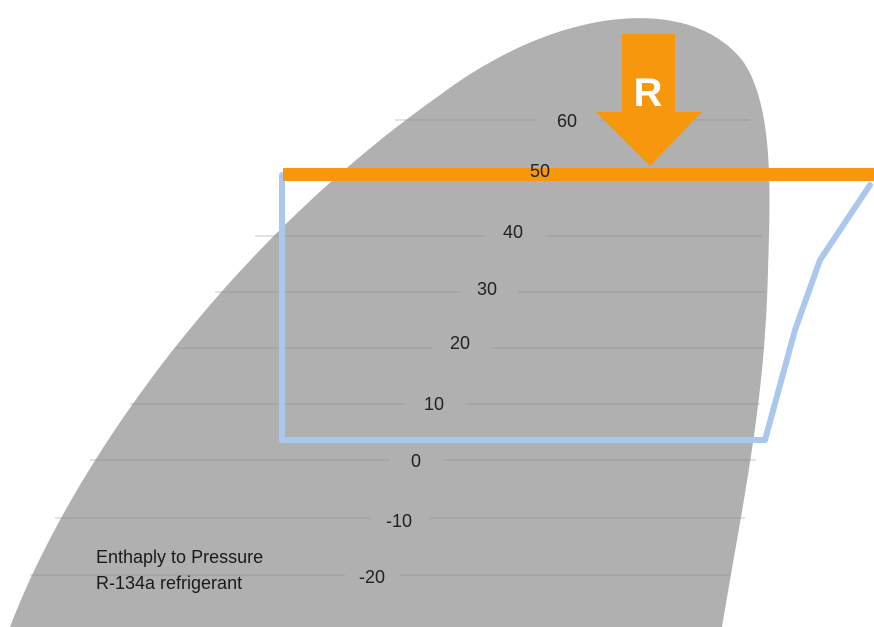 The image size is (874, 627). I want to click on isotherm-label-20: 20, so click(460, 343).